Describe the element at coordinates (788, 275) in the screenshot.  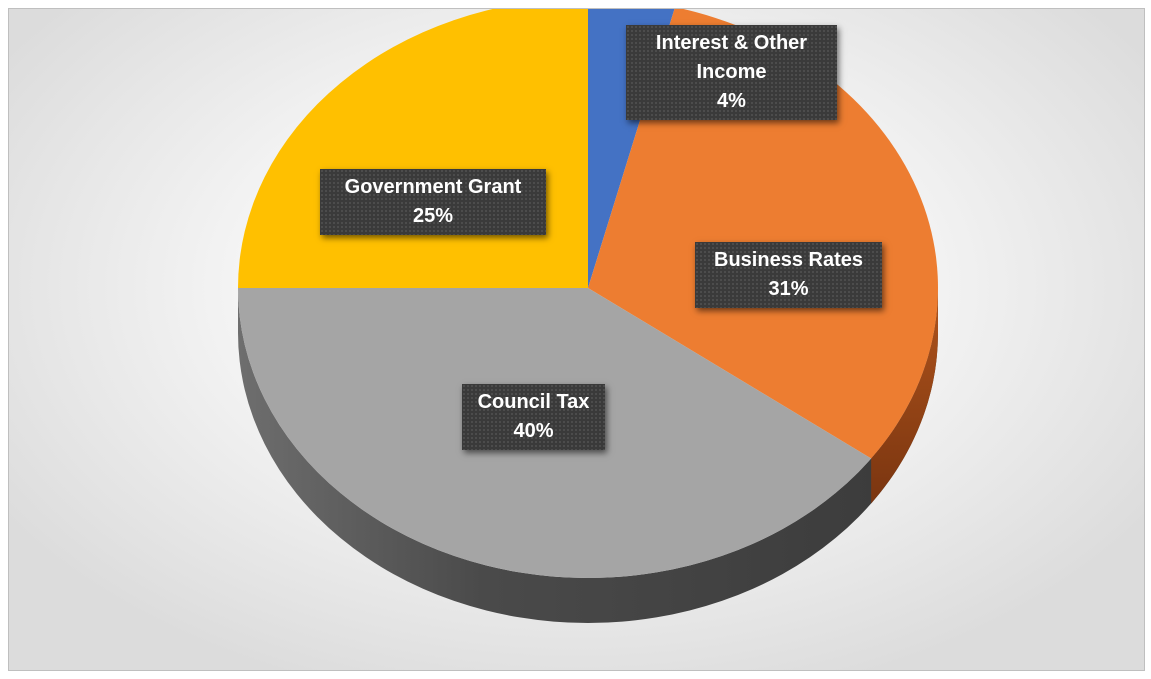
I see `data-label-business-rates: Business Rates 31%` at that location.